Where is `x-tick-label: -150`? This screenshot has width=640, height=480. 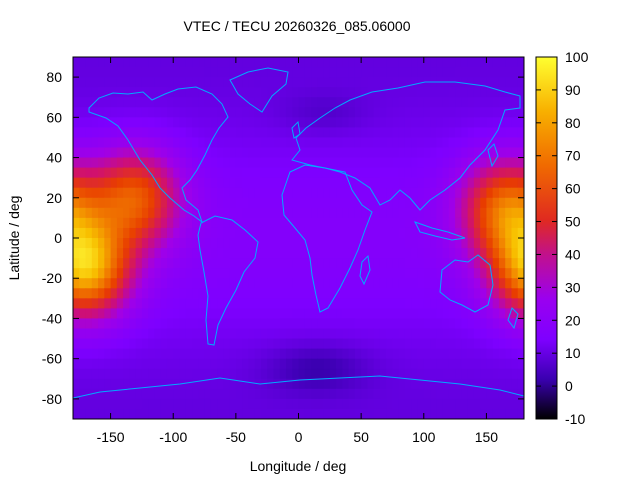 x-tick-label: -150 is located at coordinates (111, 437).